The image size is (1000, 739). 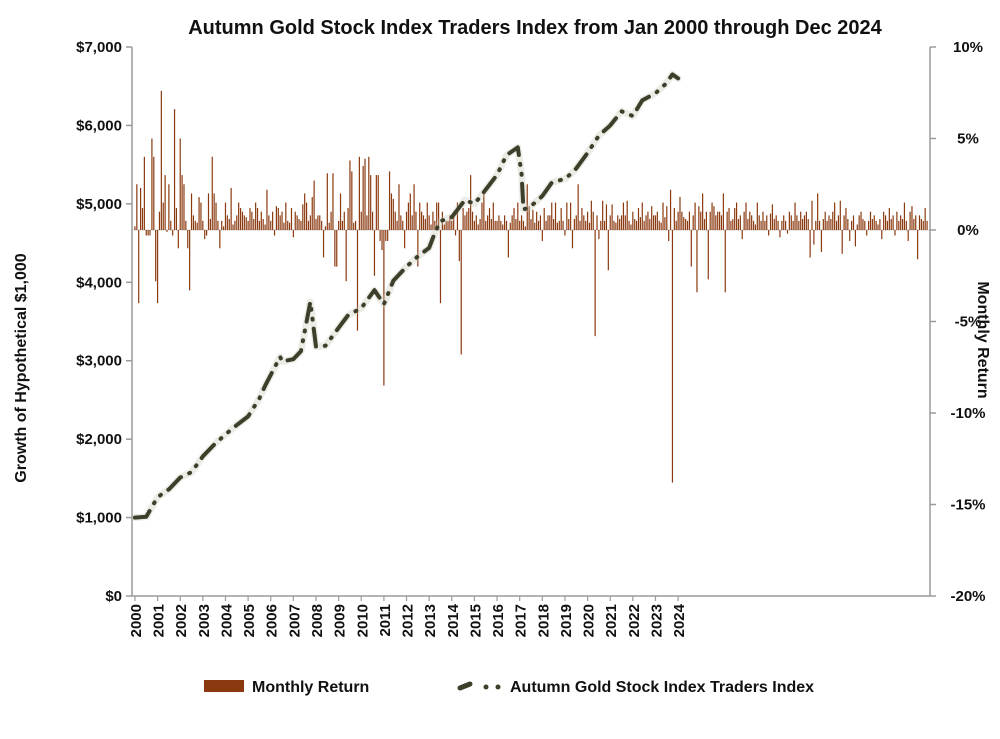 What do you see at coordinates (498, 620) in the screenshot?
I see `x-tick-label: 2016` at bounding box center [498, 620].